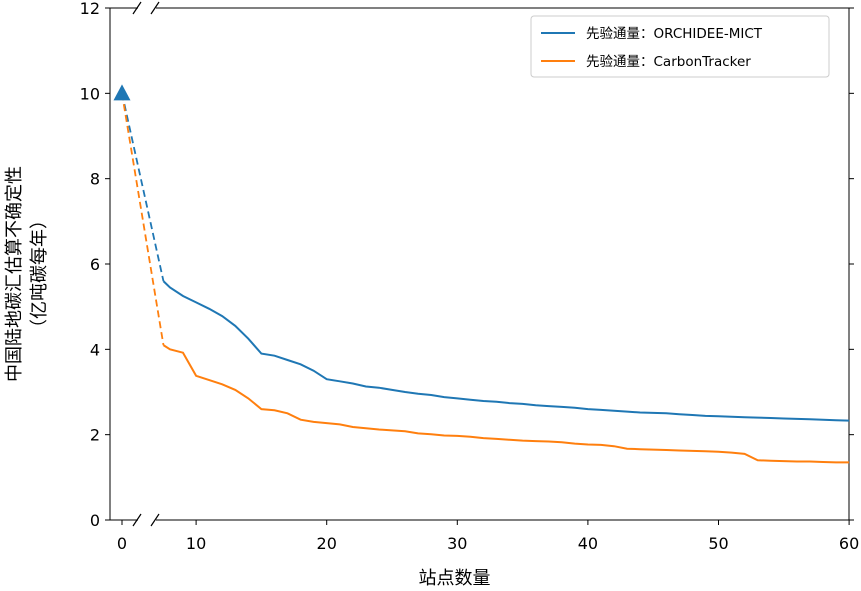 The image size is (861, 591). What do you see at coordinates (588, 543) in the screenshot?
I see `x-tick-label: 40` at bounding box center [588, 543].